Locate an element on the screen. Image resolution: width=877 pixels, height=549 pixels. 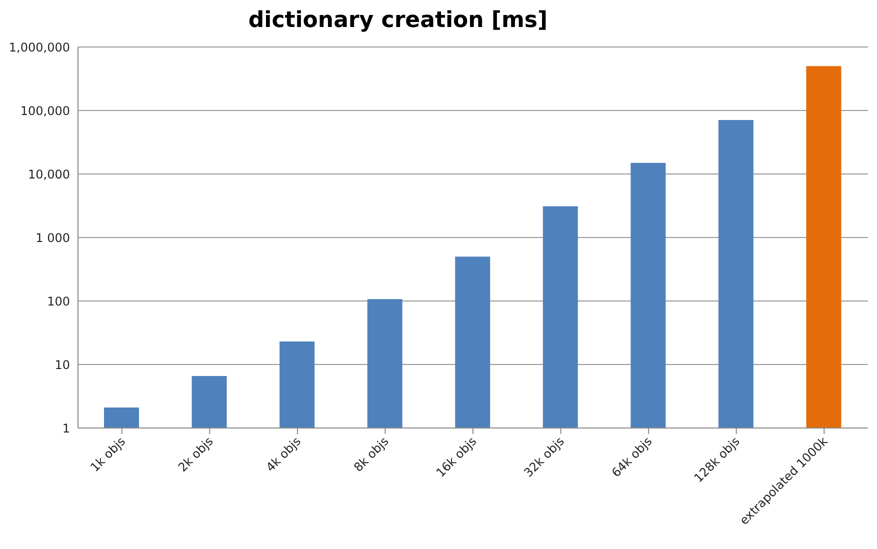
y-tick-label: 1 is located at coordinates (66, 428).